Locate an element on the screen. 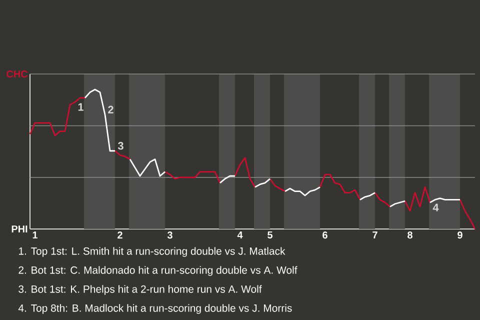 The width and height of the screenshot is (480, 320). annotation: 1 is located at coordinates (81, 107).